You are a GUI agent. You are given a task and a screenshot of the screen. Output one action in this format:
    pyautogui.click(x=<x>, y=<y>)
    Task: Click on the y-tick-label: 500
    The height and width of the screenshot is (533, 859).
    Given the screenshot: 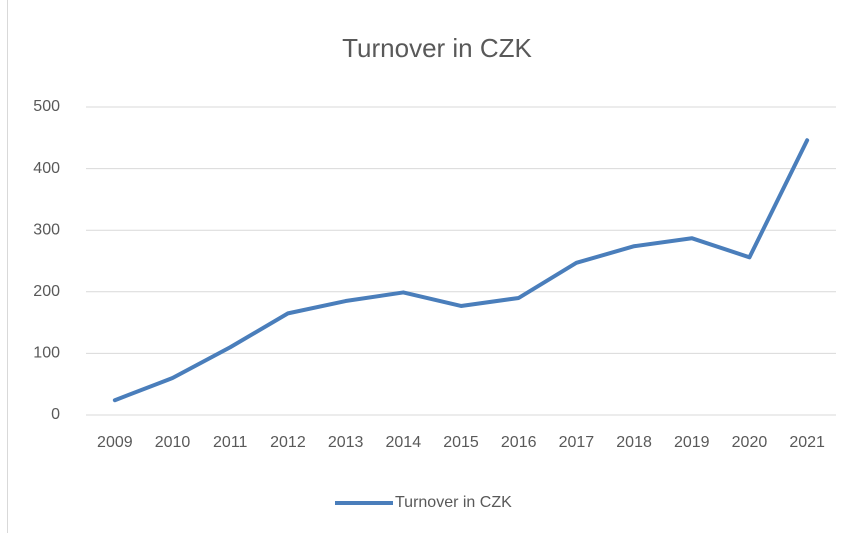 What is the action you would take?
    pyautogui.click(x=46, y=106)
    